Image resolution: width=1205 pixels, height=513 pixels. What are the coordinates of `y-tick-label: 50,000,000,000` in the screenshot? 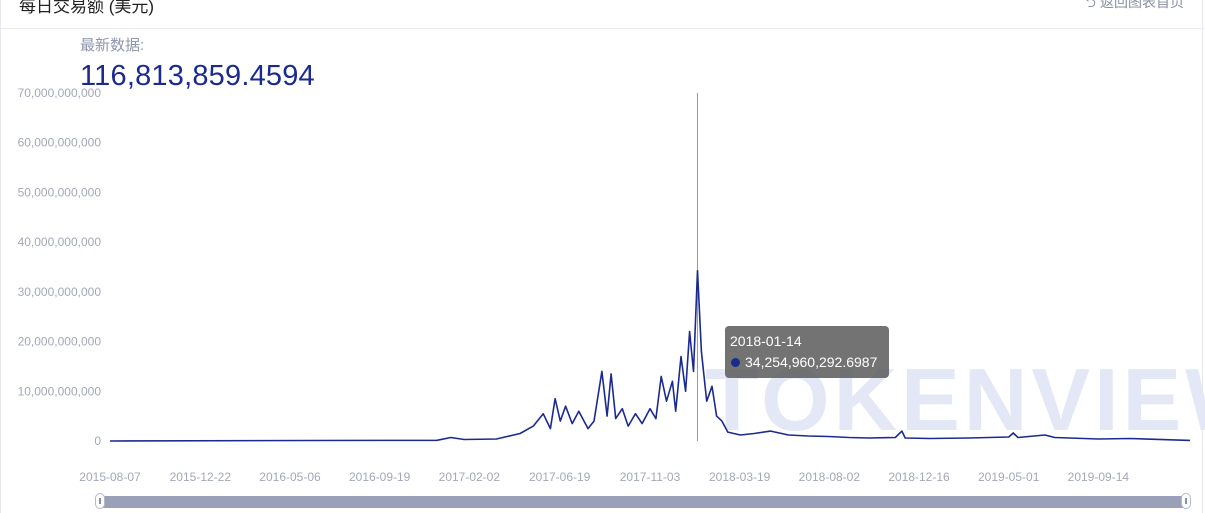 It's located at (60, 192).